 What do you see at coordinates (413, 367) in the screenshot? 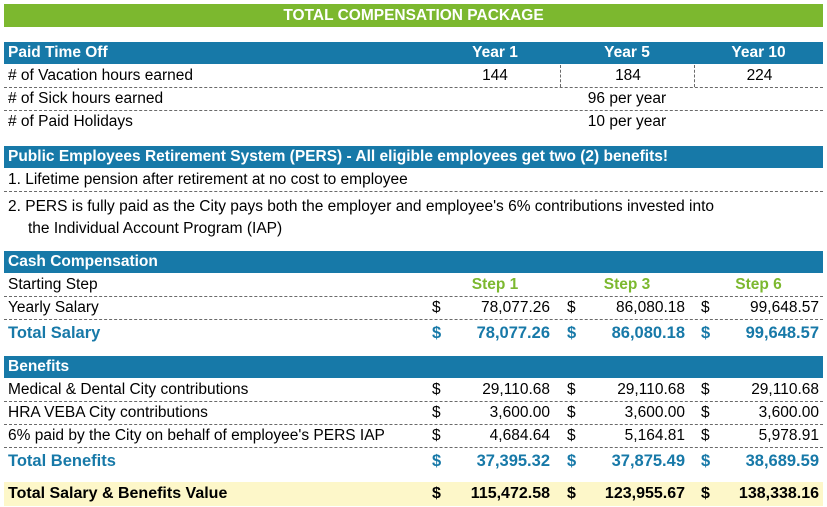
I see `benefits-header: Benefits` at bounding box center [413, 367].